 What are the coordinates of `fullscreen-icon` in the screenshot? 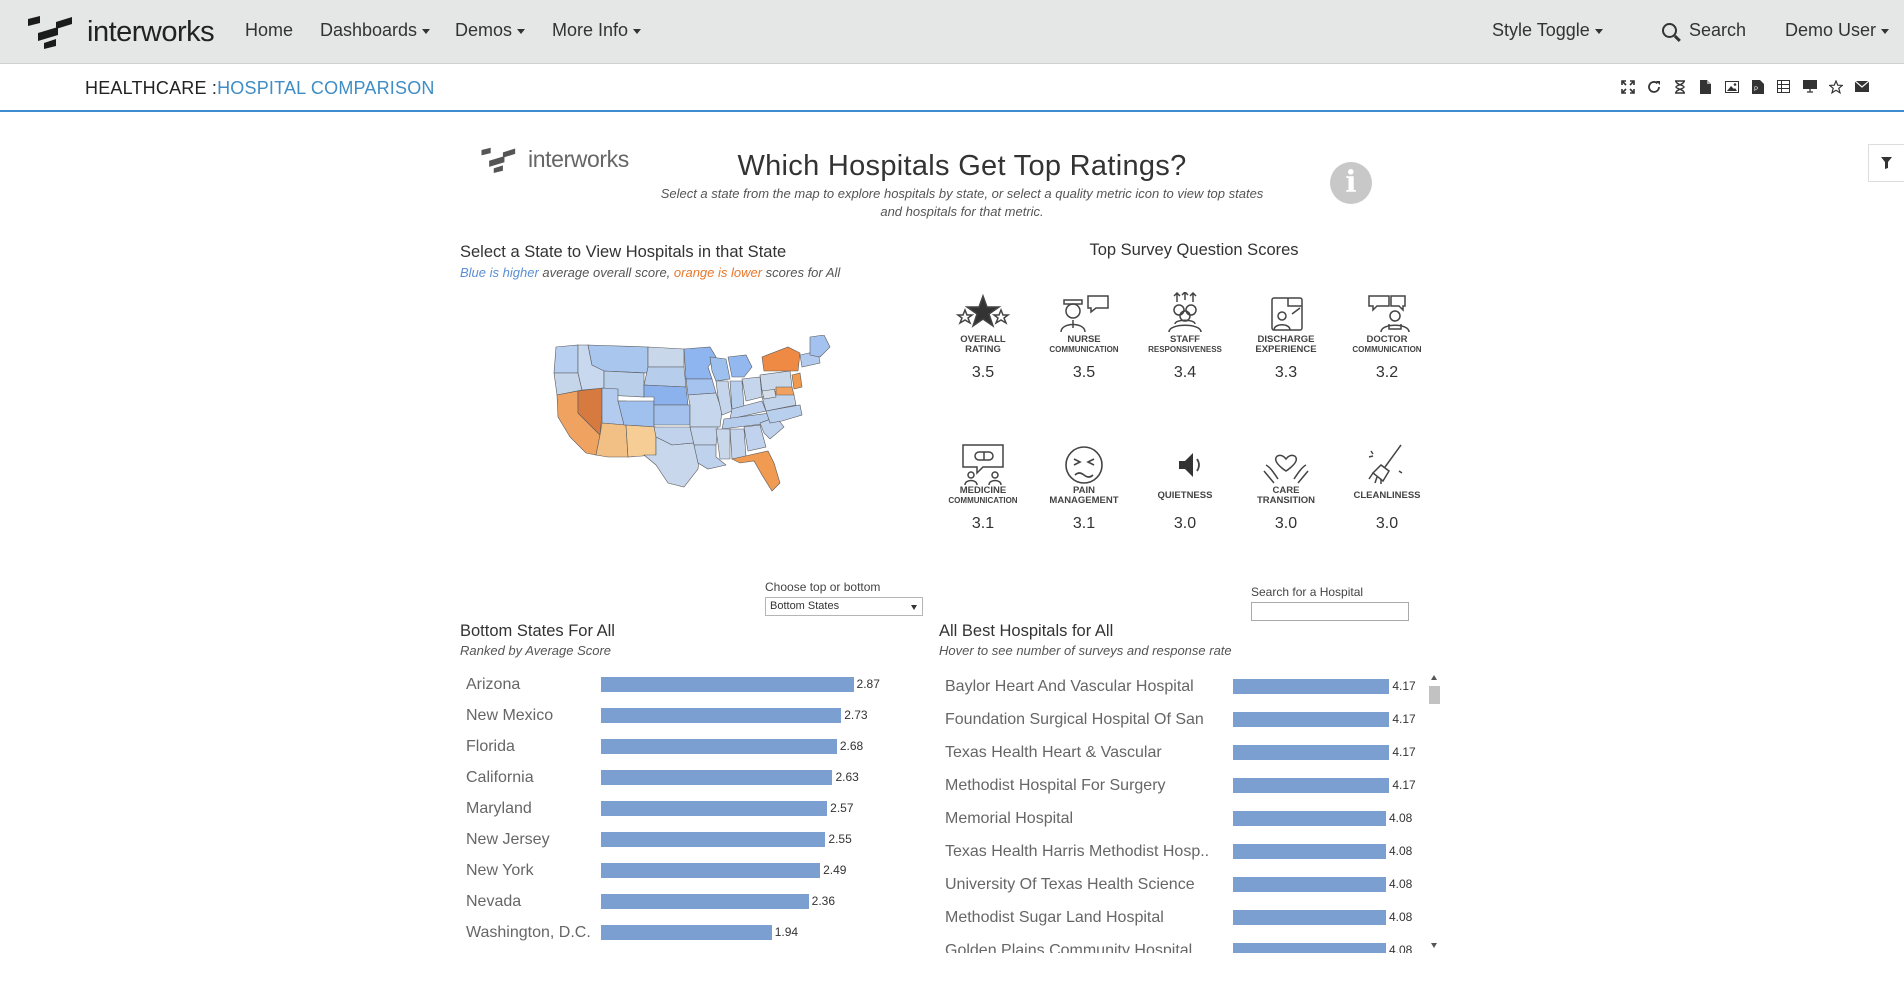 It's located at (1627, 86).